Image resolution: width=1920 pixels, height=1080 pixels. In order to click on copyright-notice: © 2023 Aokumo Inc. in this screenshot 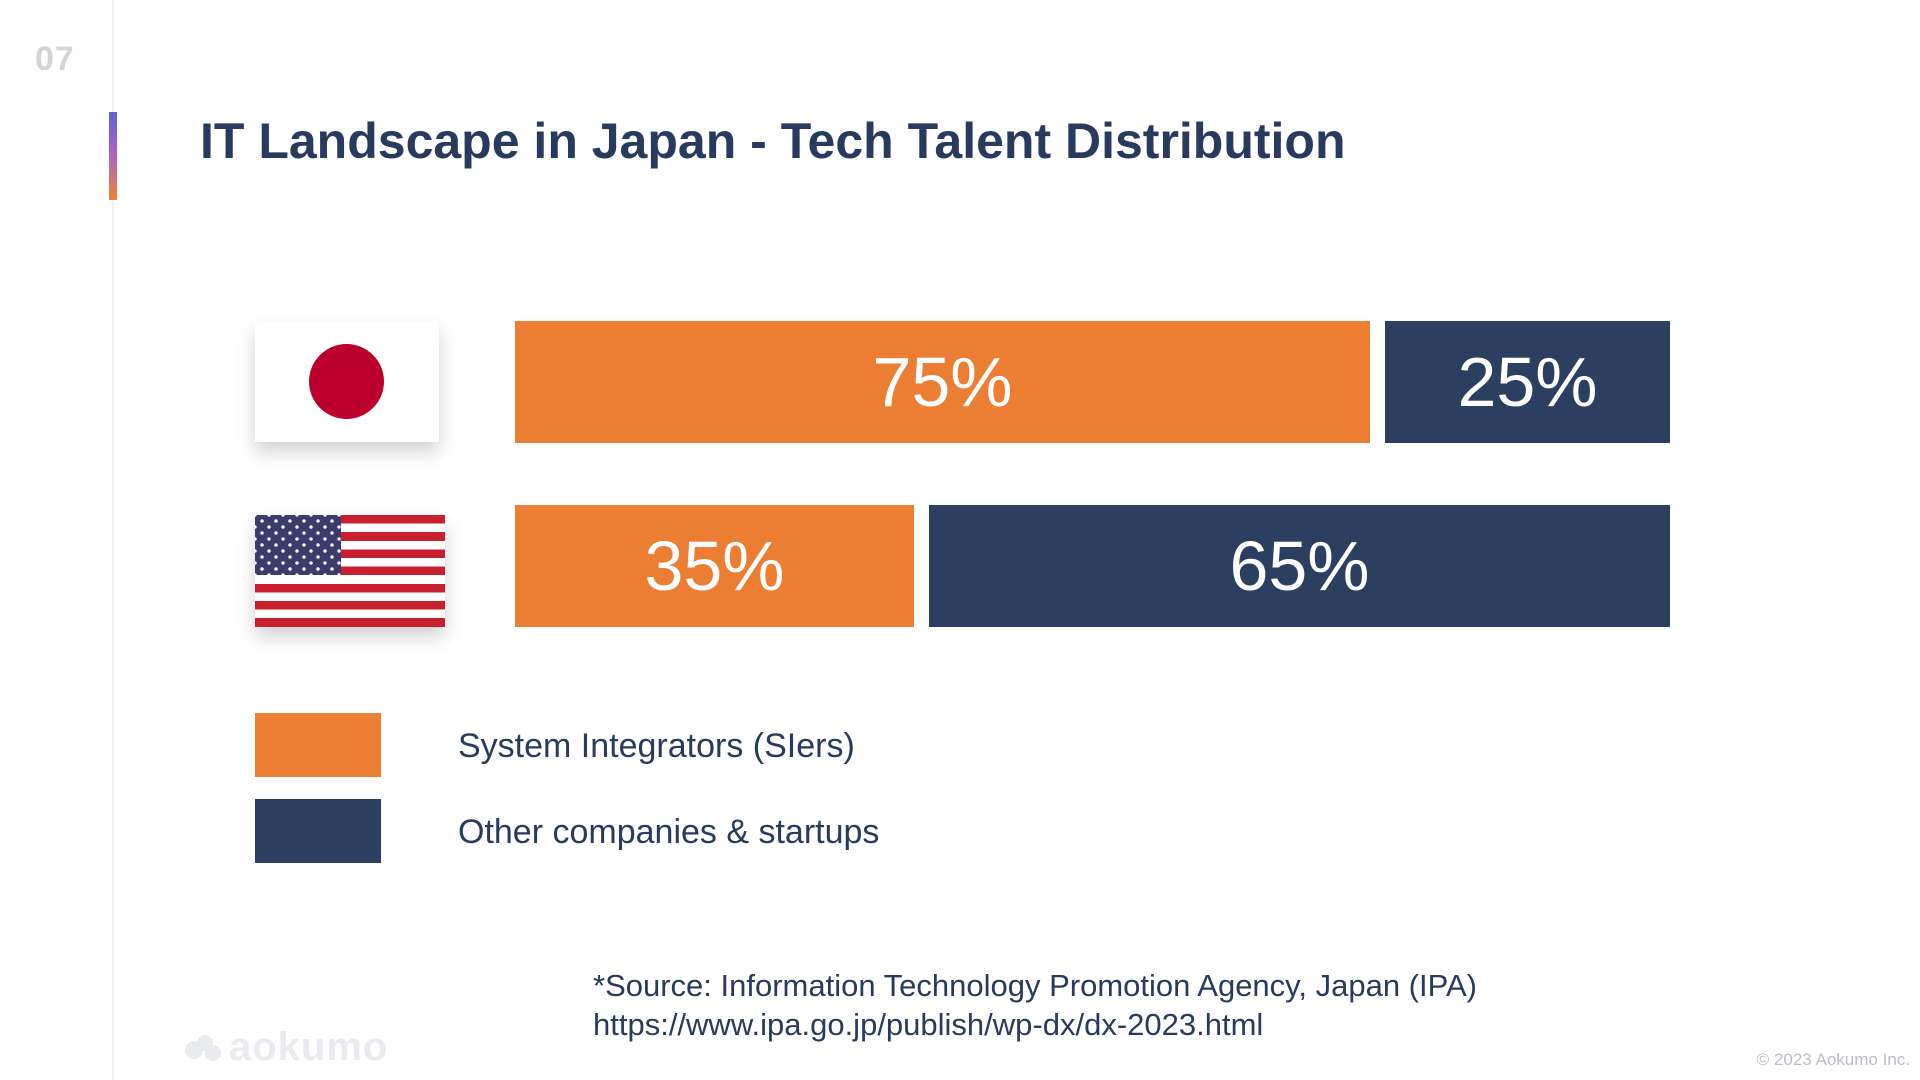, I will do `click(1833, 1059)`.